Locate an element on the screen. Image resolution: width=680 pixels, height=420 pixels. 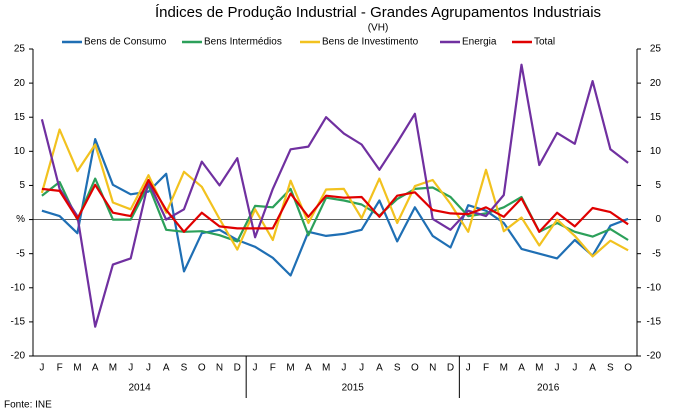
y2-tick-label: 20 is located at coordinates (656, 83).